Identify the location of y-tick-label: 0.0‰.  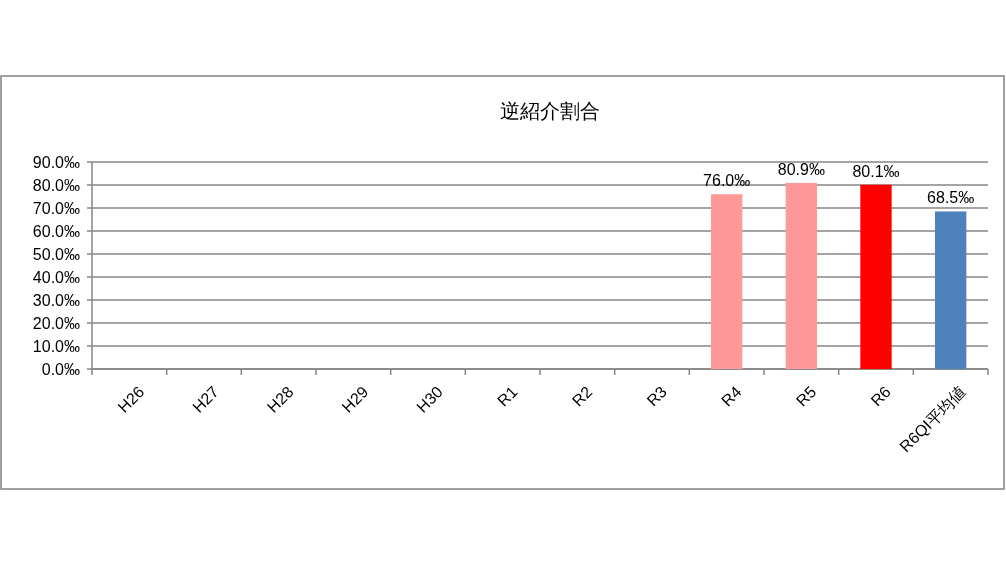
(60, 369).